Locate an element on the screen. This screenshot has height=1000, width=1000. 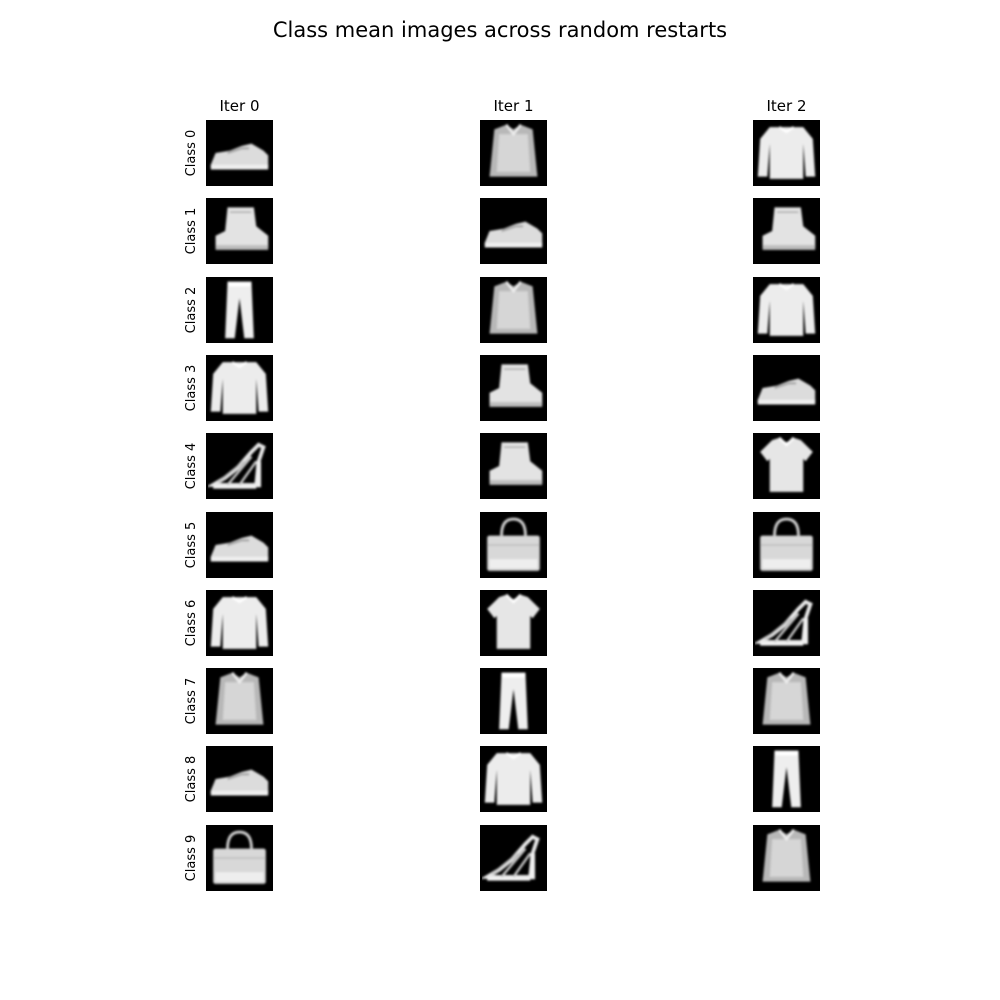
column-title-iter-0: Iter 0 is located at coordinates (239, 106).